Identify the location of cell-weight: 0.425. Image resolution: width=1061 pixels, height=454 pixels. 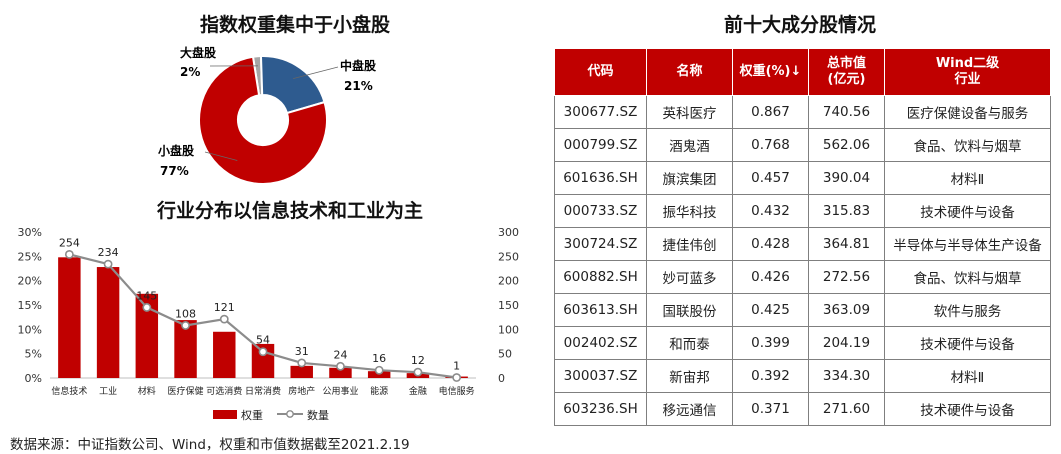
(770, 310).